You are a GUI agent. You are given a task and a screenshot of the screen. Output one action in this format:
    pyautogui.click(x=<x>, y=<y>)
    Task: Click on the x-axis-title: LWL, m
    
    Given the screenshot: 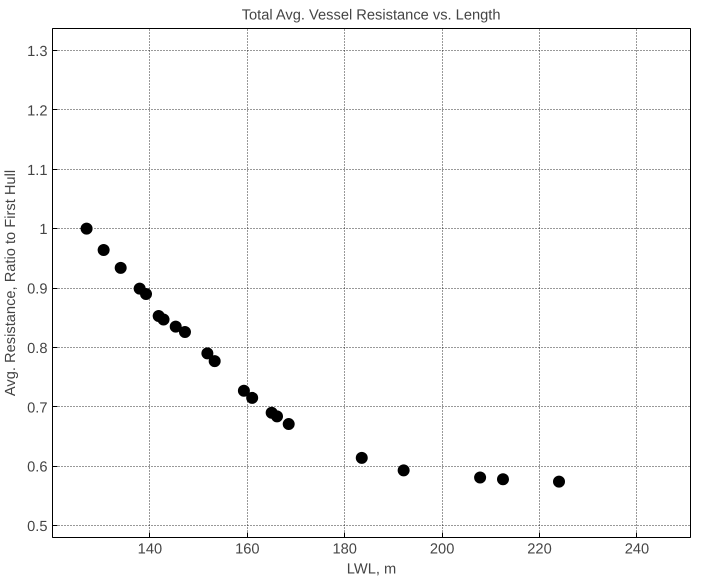 What is the action you would take?
    pyautogui.click(x=371, y=570)
    